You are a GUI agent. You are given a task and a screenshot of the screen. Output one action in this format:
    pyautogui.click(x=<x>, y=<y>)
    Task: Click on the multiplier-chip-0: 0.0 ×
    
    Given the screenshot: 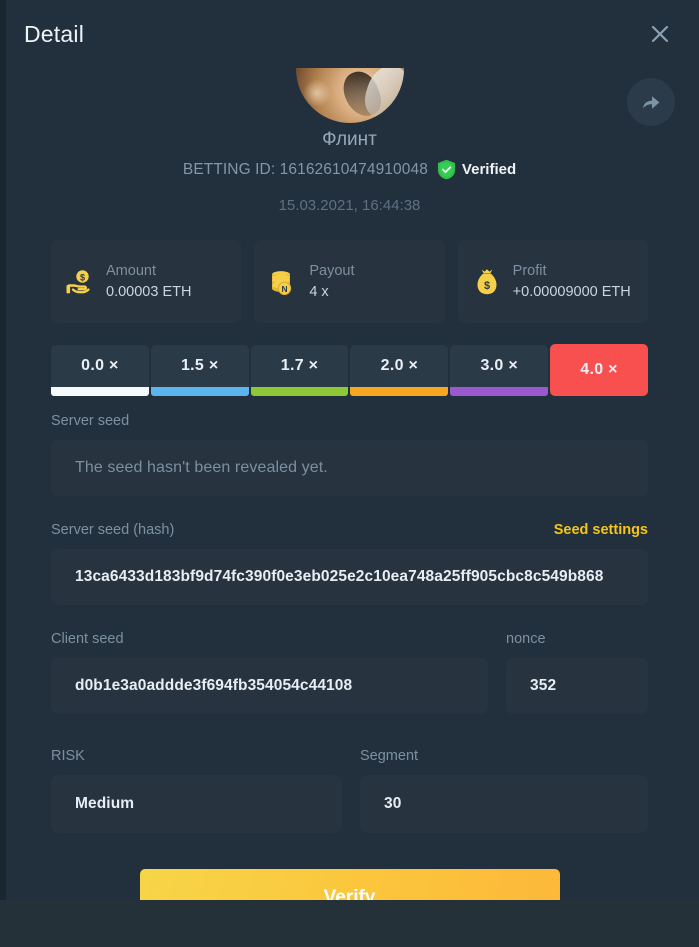 What is the action you would take?
    pyautogui.click(x=100, y=370)
    